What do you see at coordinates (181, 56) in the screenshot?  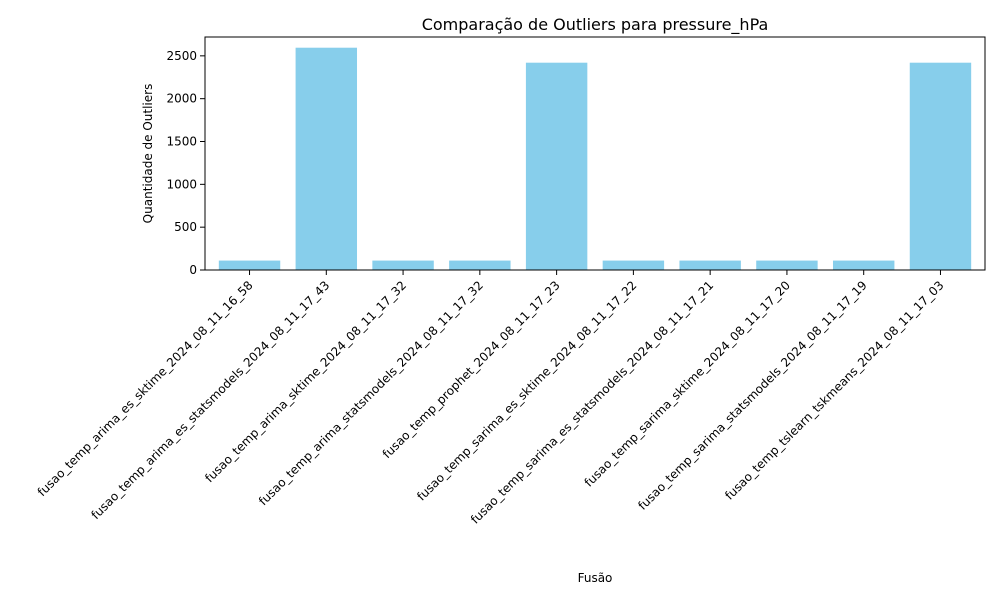 I see `y-tick-label: 2500` at bounding box center [181, 56].